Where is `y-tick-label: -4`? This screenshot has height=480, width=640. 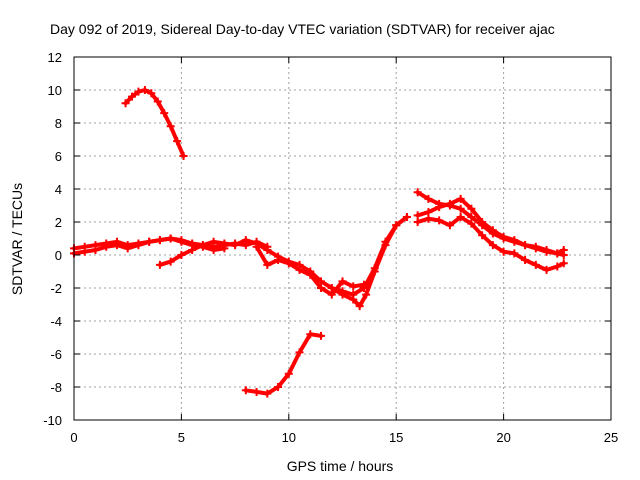
y-tick-label: -4 is located at coordinates (56, 321).